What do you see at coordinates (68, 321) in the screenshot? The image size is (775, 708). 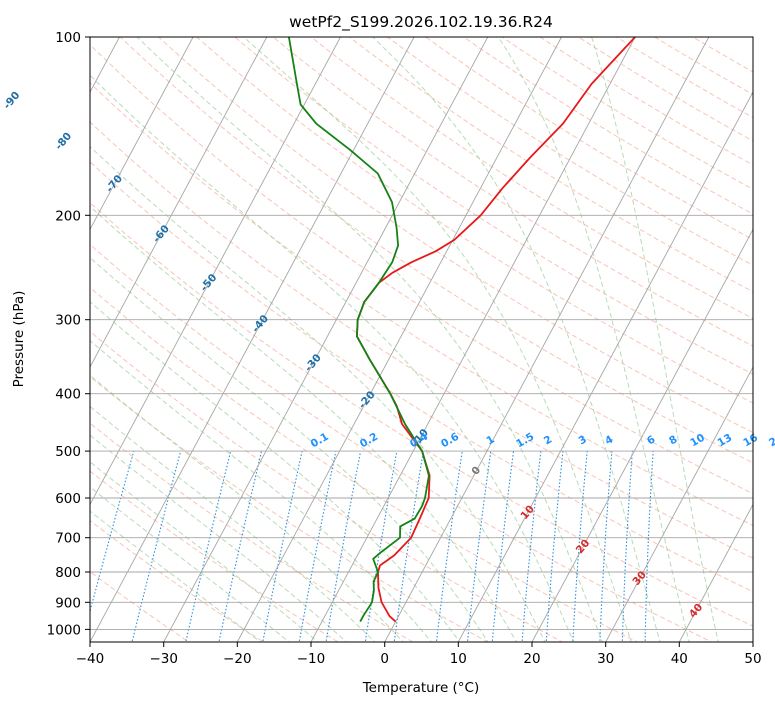 I see `y-tick-label: 300` at bounding box center [68, 321].